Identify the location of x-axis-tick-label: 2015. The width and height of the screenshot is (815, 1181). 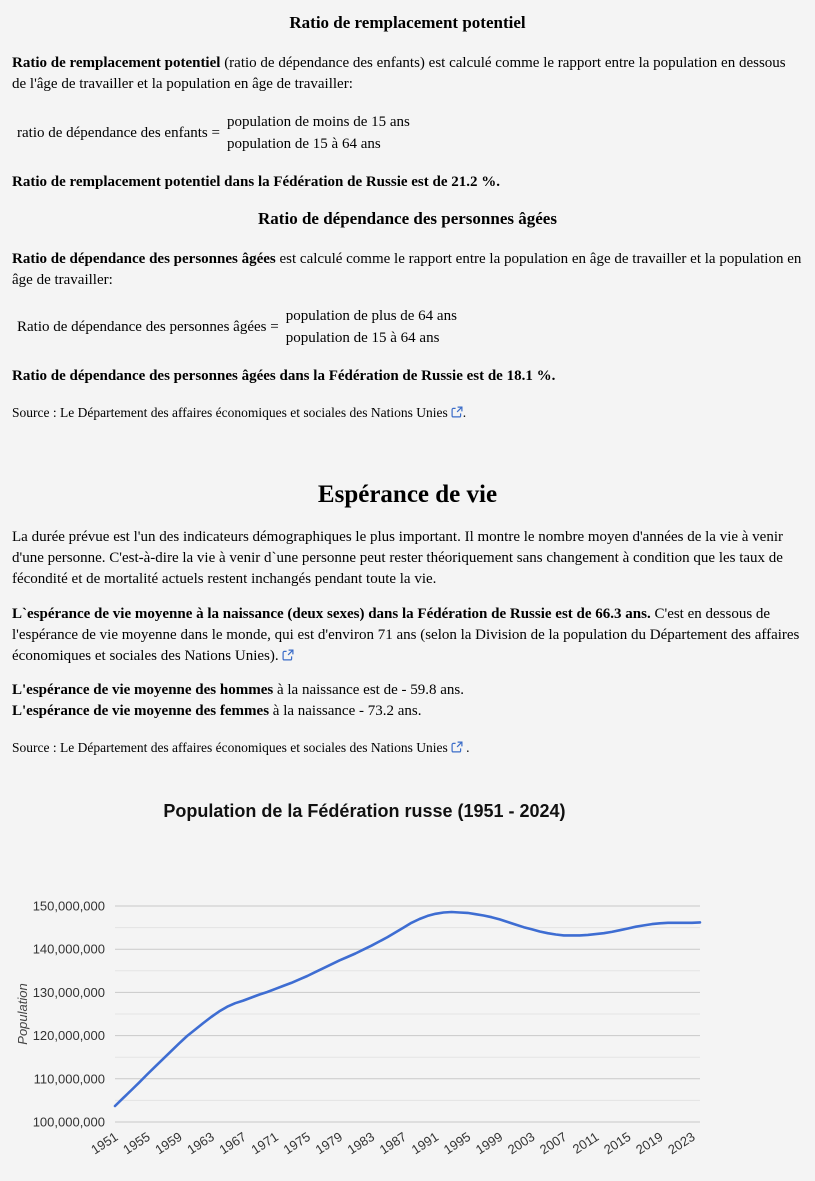
(617, 1143).